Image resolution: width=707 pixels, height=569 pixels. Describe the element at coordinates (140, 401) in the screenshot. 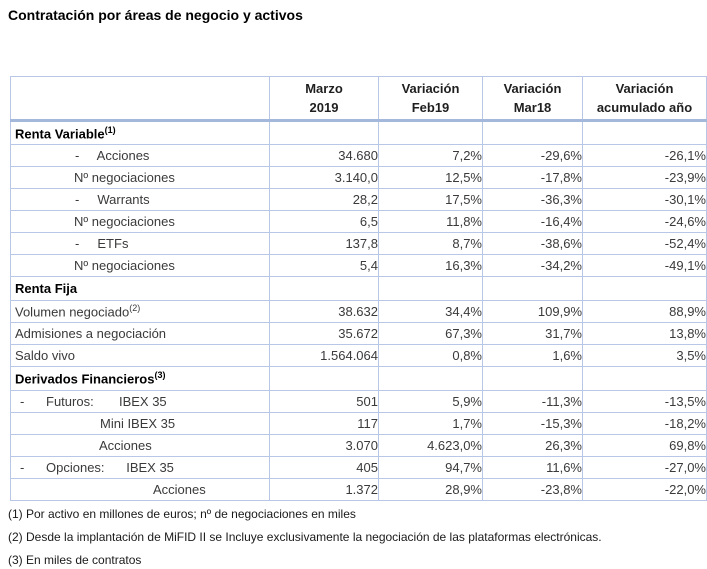

I see `row-label: - Futuros: IBEX 35` at that location.